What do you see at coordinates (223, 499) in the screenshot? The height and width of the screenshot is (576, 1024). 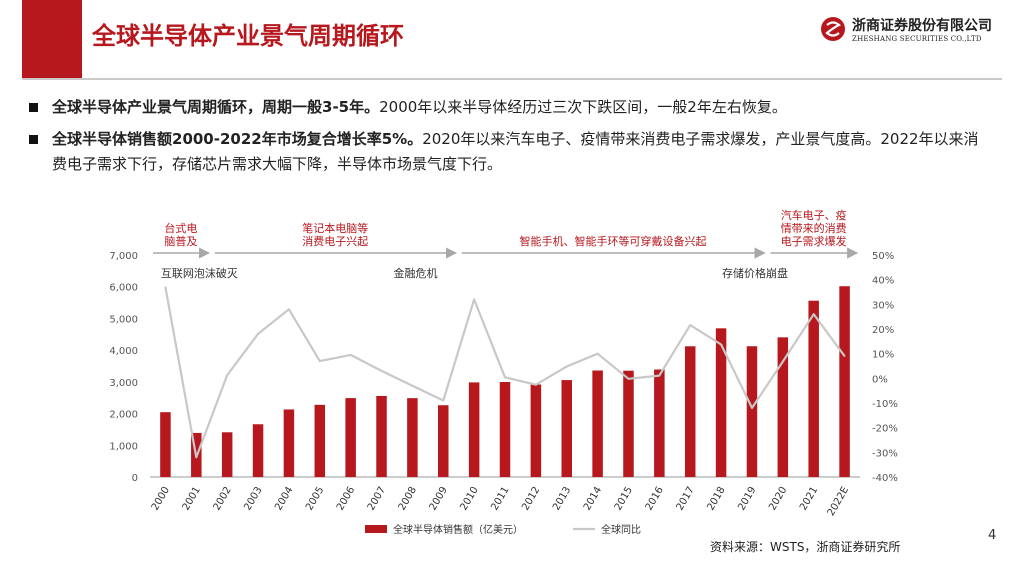 I see `x-category-label: 2002` at bounding box center [223, 499].